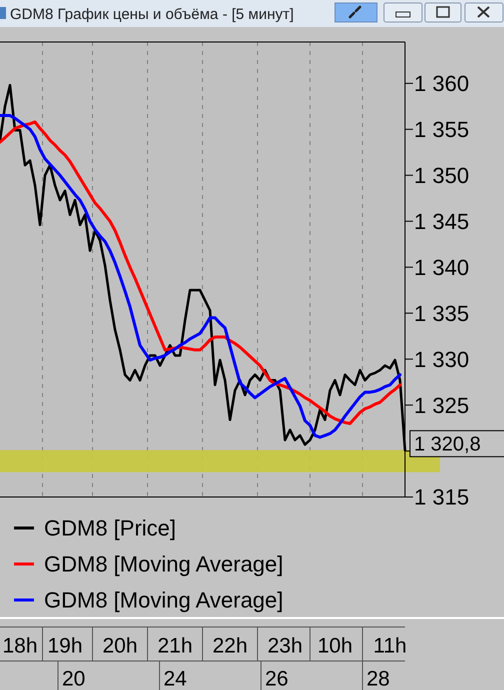 This screenshot has width=504, height=690. I want to click on y-tick-label: 1 360, so click(442, 83).